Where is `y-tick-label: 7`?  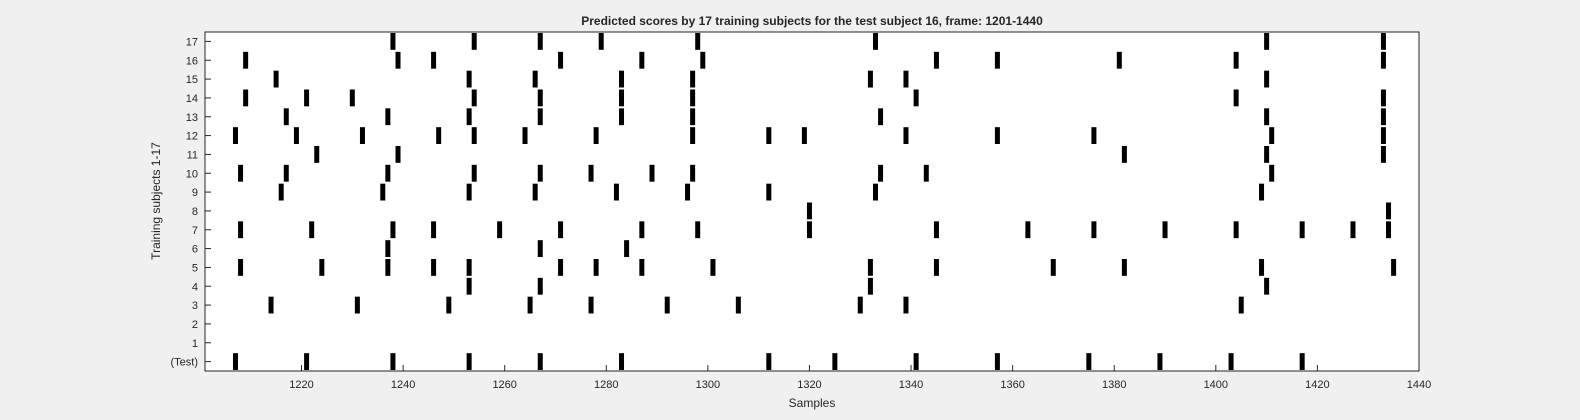
y-tick-label: 7 is located at coordinates (195, 231).